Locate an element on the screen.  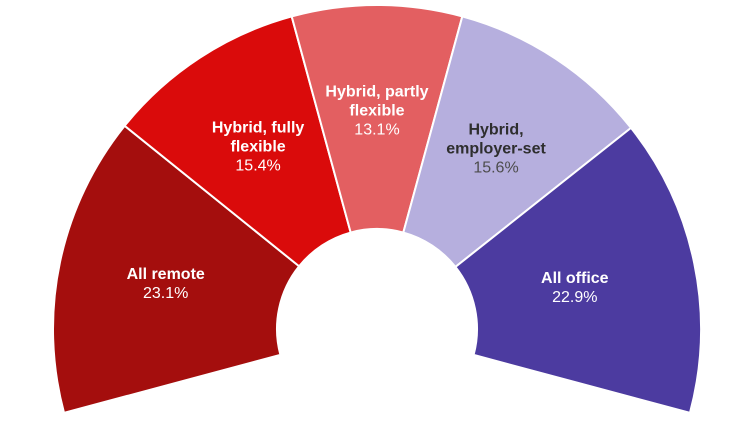
pie-segment-hybrid-partly-flexible is located at coordinates (377, 118).